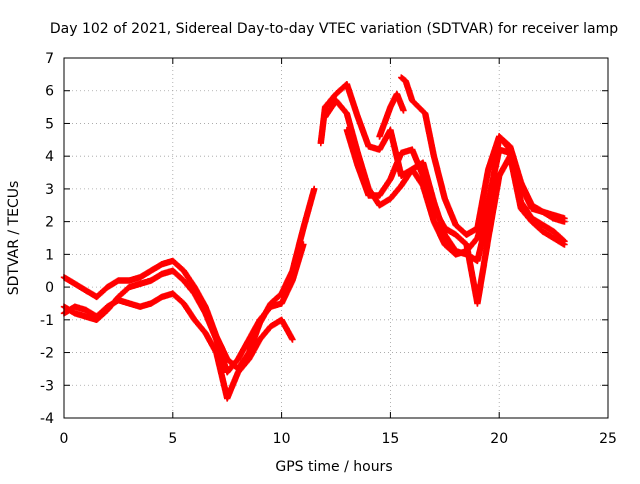 Image resolution: width=640 pixels, height=484 pixels. What do you see at coordinates (49, 255) in the screenshot?
I see `y-tick-label: 1` at bounding box center [49, 255].